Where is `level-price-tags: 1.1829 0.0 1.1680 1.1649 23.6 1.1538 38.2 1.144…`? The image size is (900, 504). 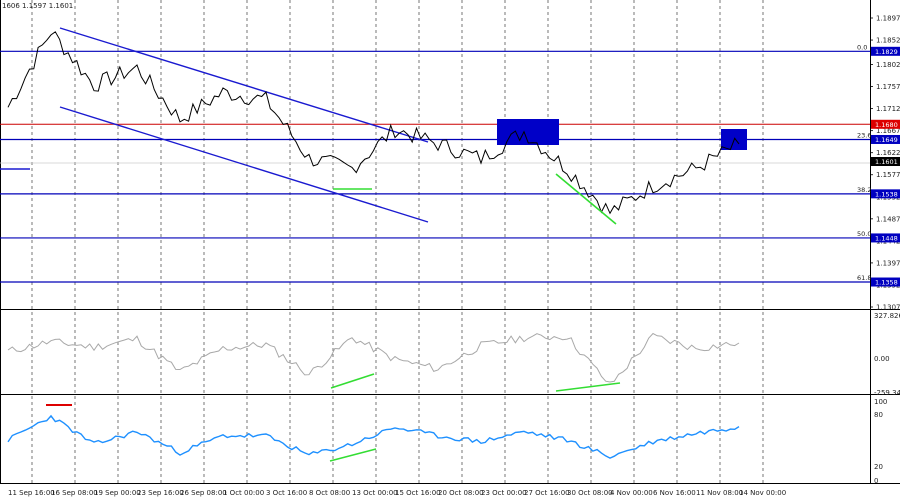
level-price-tags: 1.1829 0.0 1.1680 1.1649 23.6 1.1538 38.2 1.144… is located at coordinates (878, 165).